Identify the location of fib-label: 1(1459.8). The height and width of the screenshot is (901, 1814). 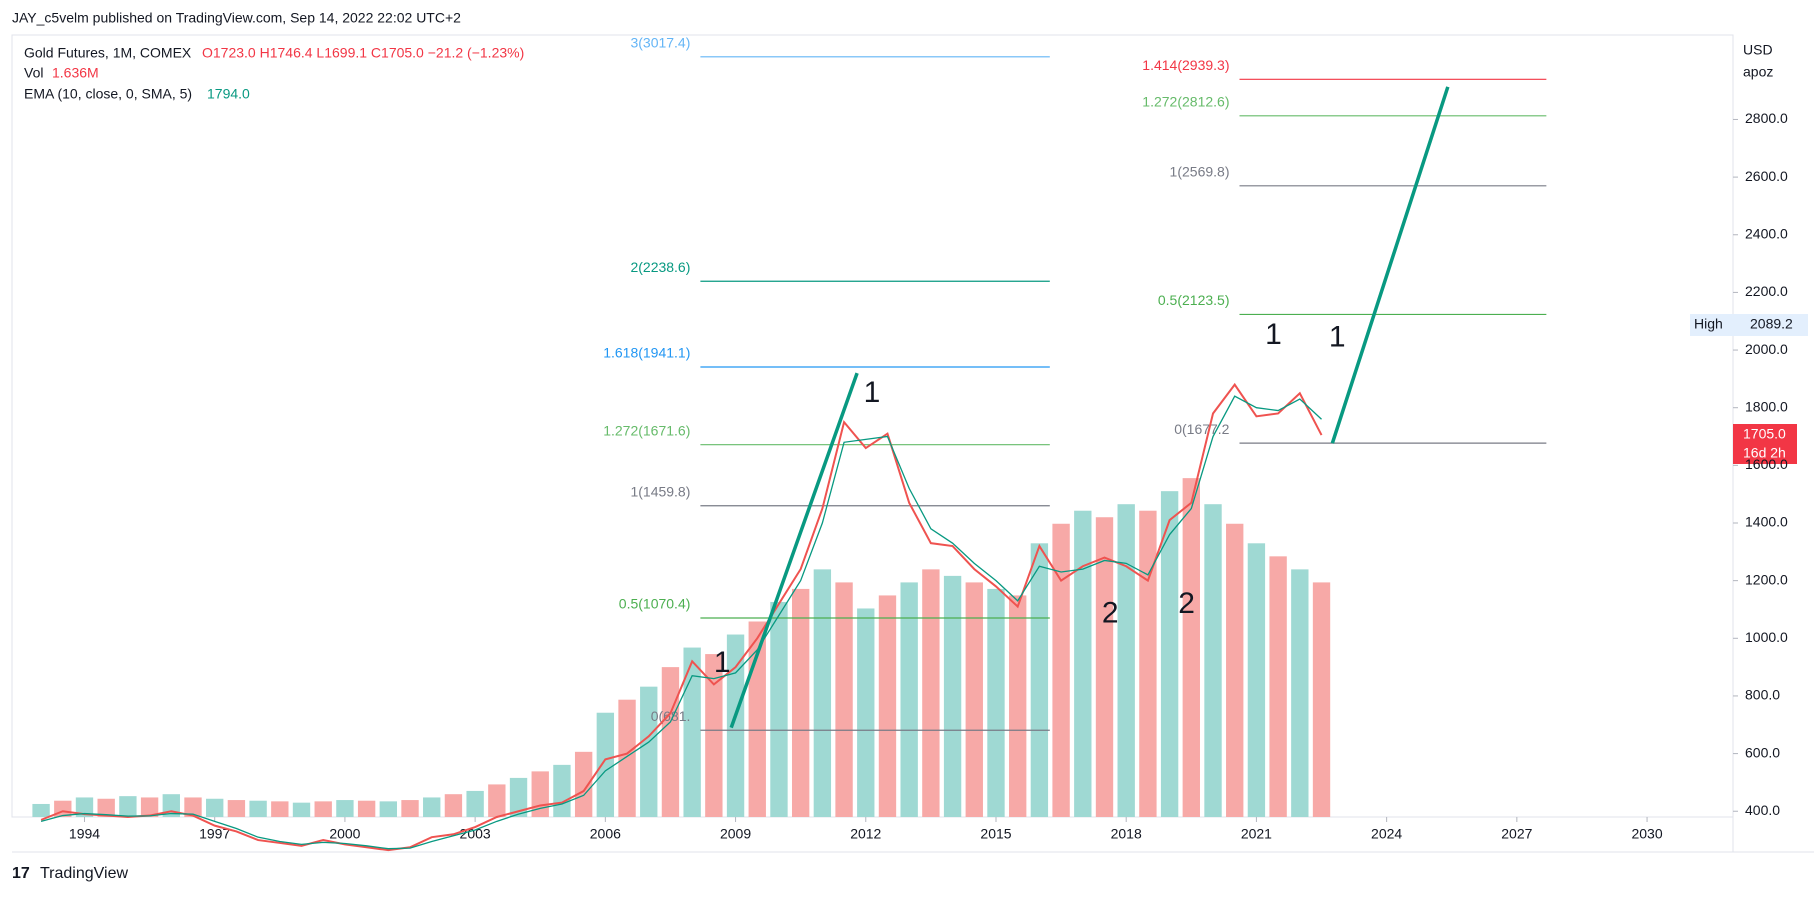
(660, 491).